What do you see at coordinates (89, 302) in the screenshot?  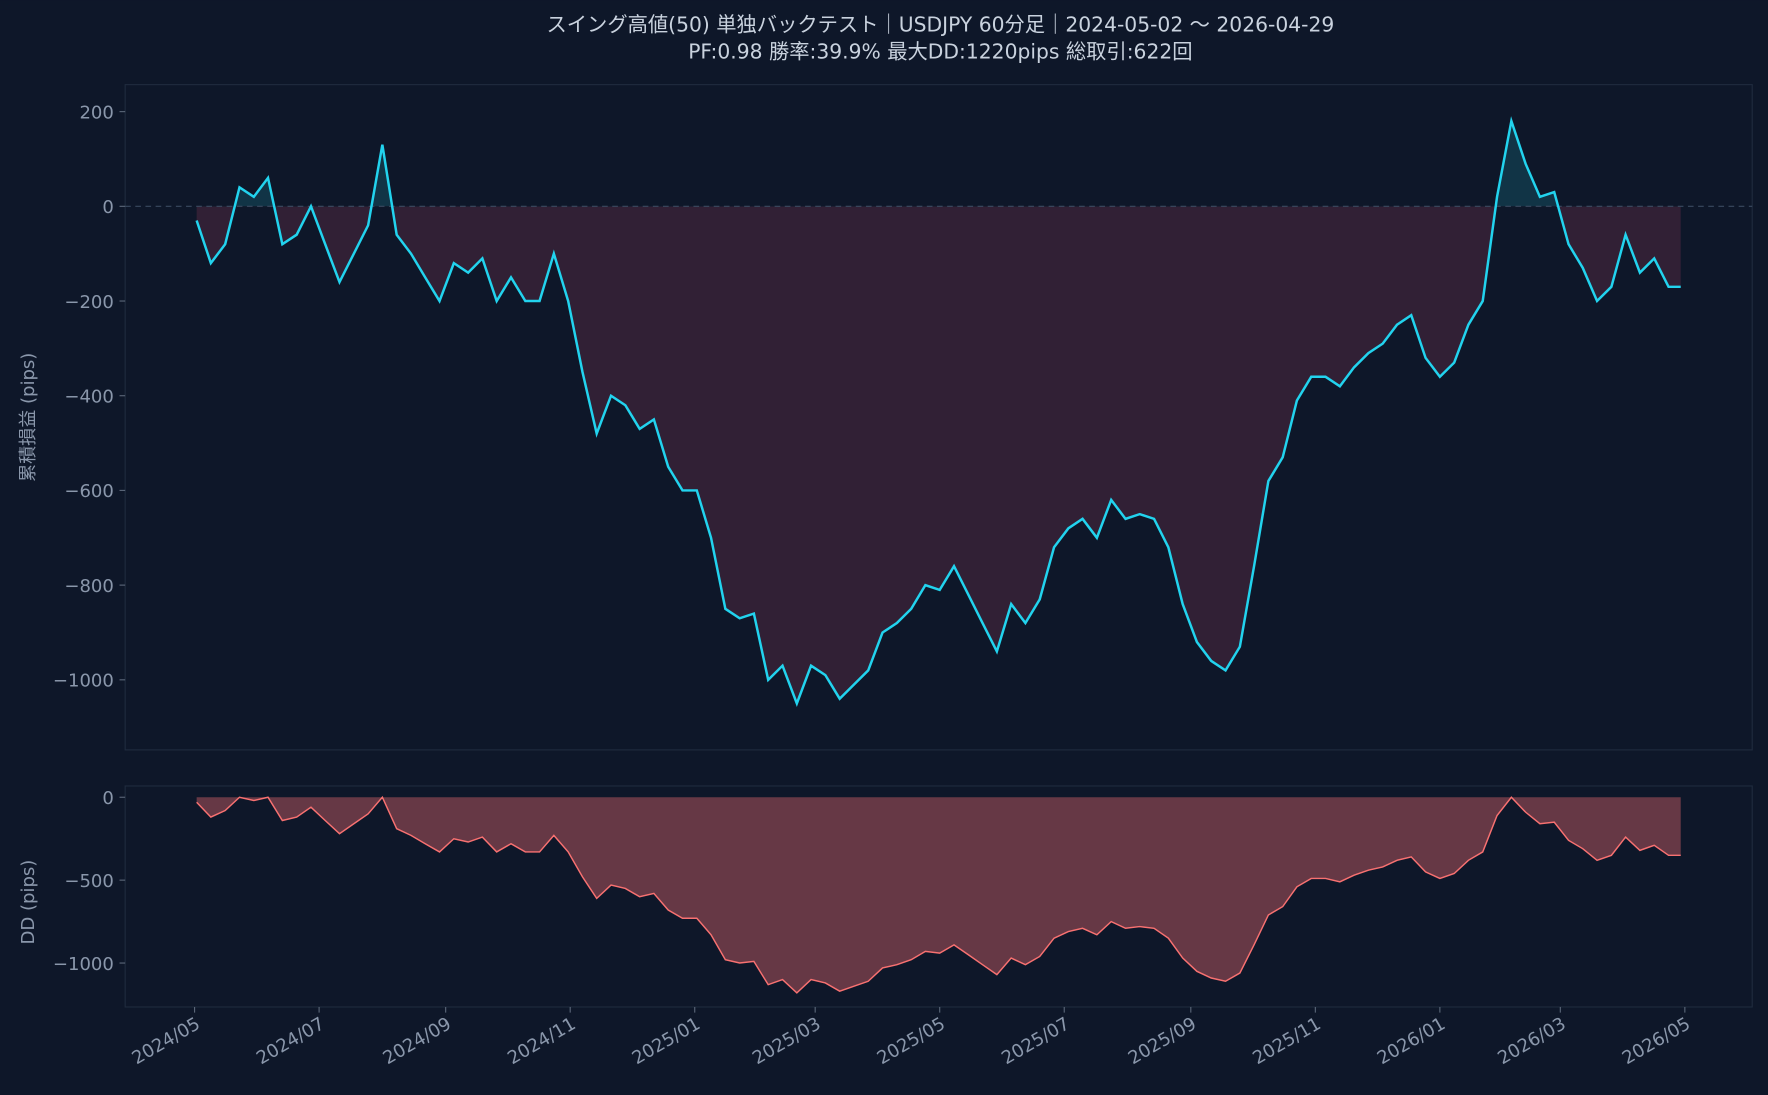 I see `y-tick-label: −200` at bounding box center [89, 302].